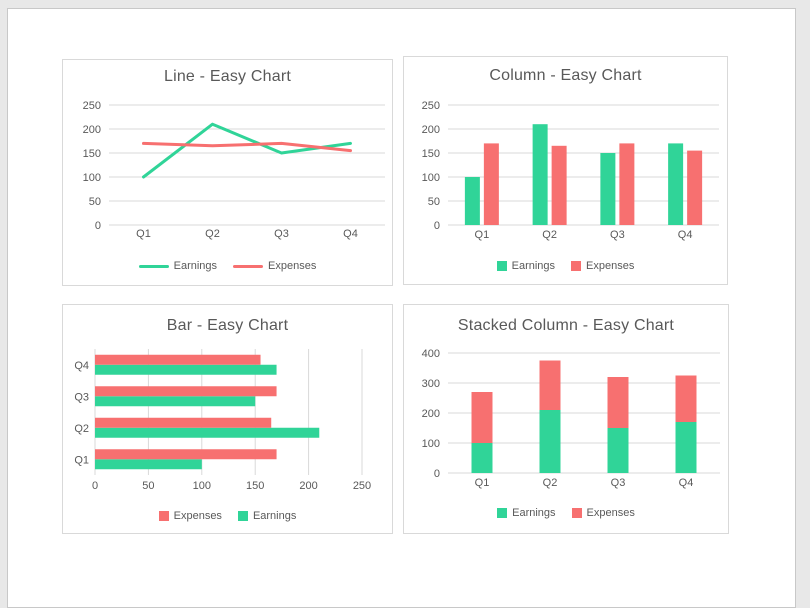  What do you see at coordinates (431, 384) in the screenshot?
I see `svg-text: 300` at bounding box center [431, 384].